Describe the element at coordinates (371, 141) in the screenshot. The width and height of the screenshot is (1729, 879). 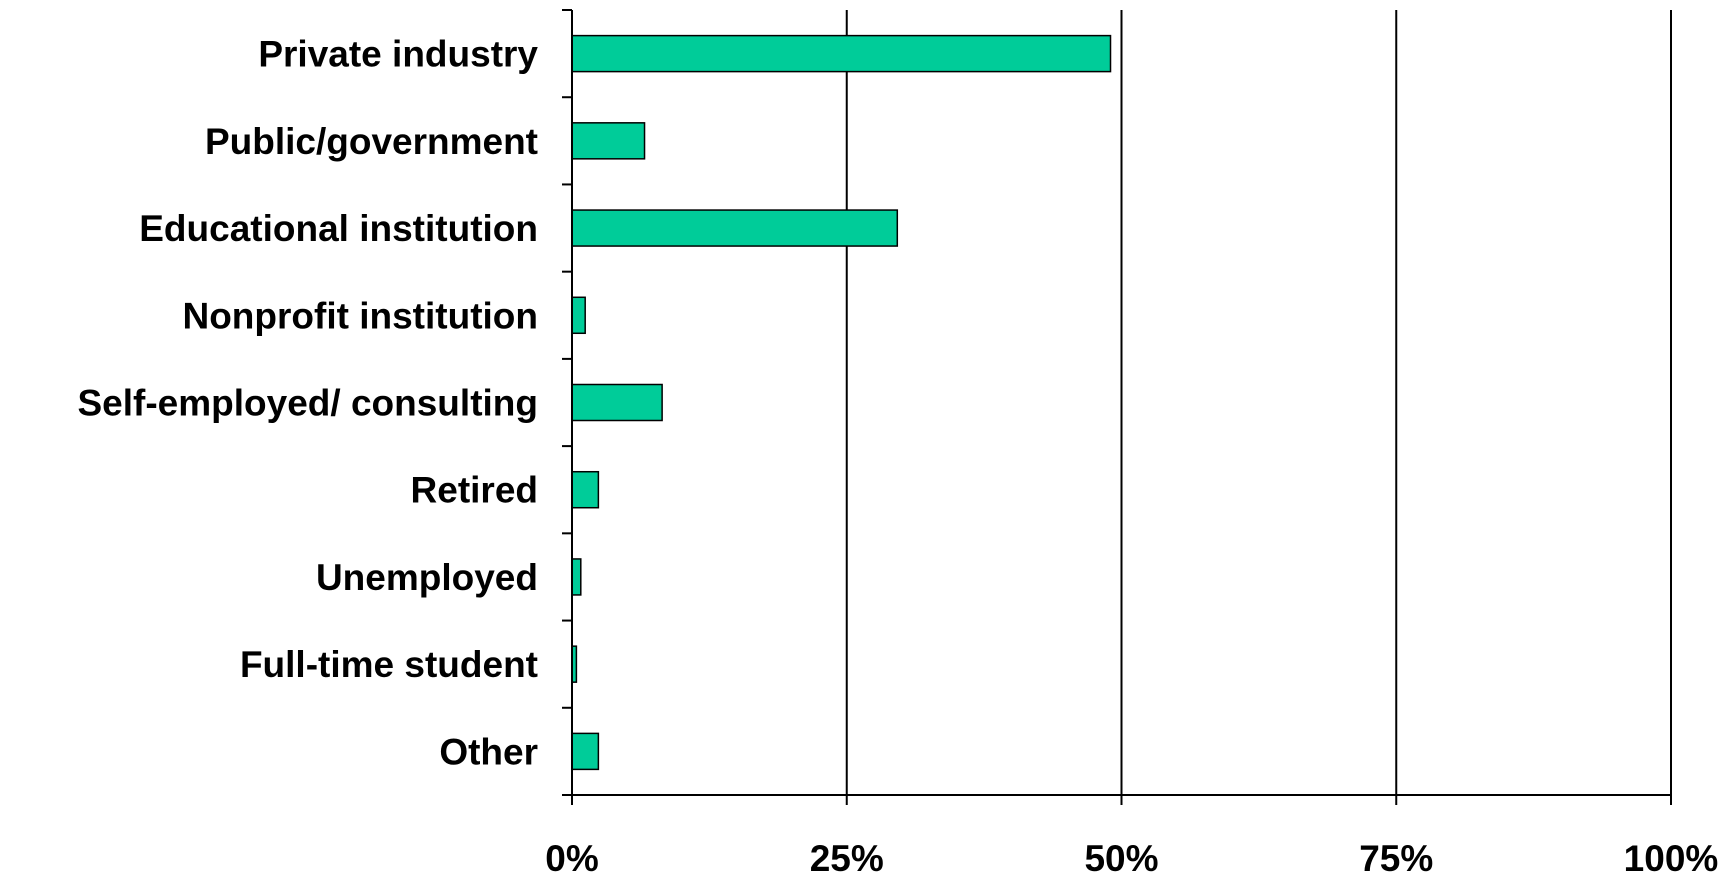
I see `category-label: Public/government` at that location.